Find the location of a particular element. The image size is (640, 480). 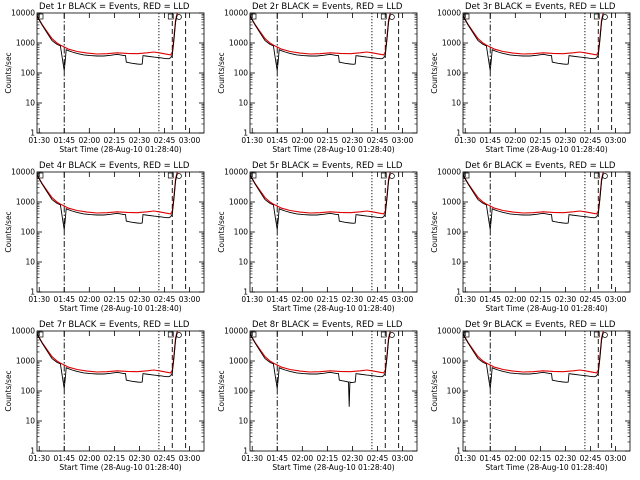

panel-title: Det 4r BLACK = Events, RED = LLD is located at coordinates (114, 166).